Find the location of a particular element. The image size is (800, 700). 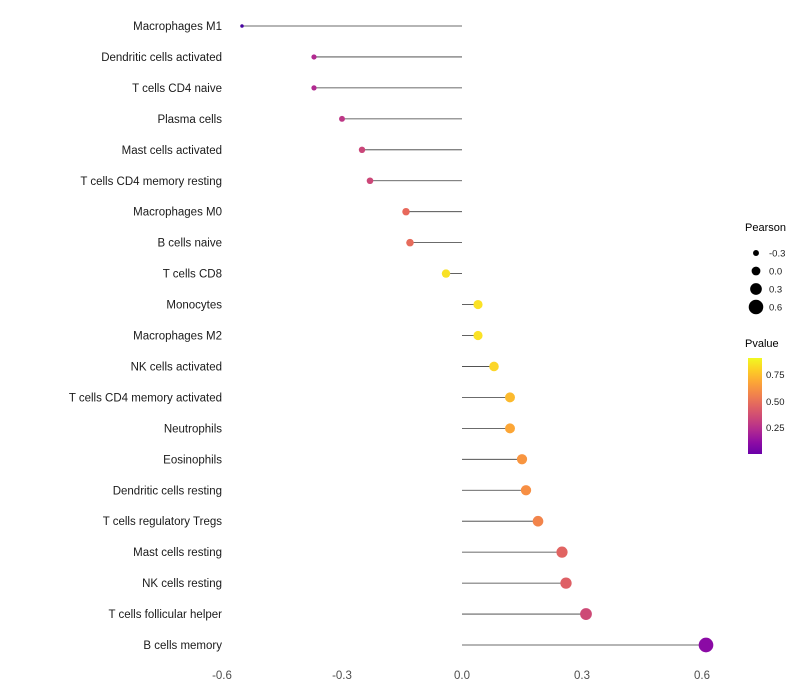

legend-size-label: 0.6 is located at coordinates (775, 308).